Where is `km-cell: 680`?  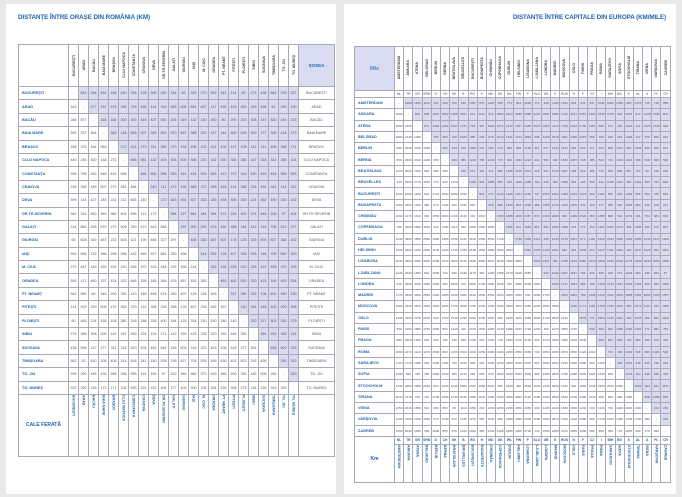 km-cell: 680 is located at coordinates (647, 419).